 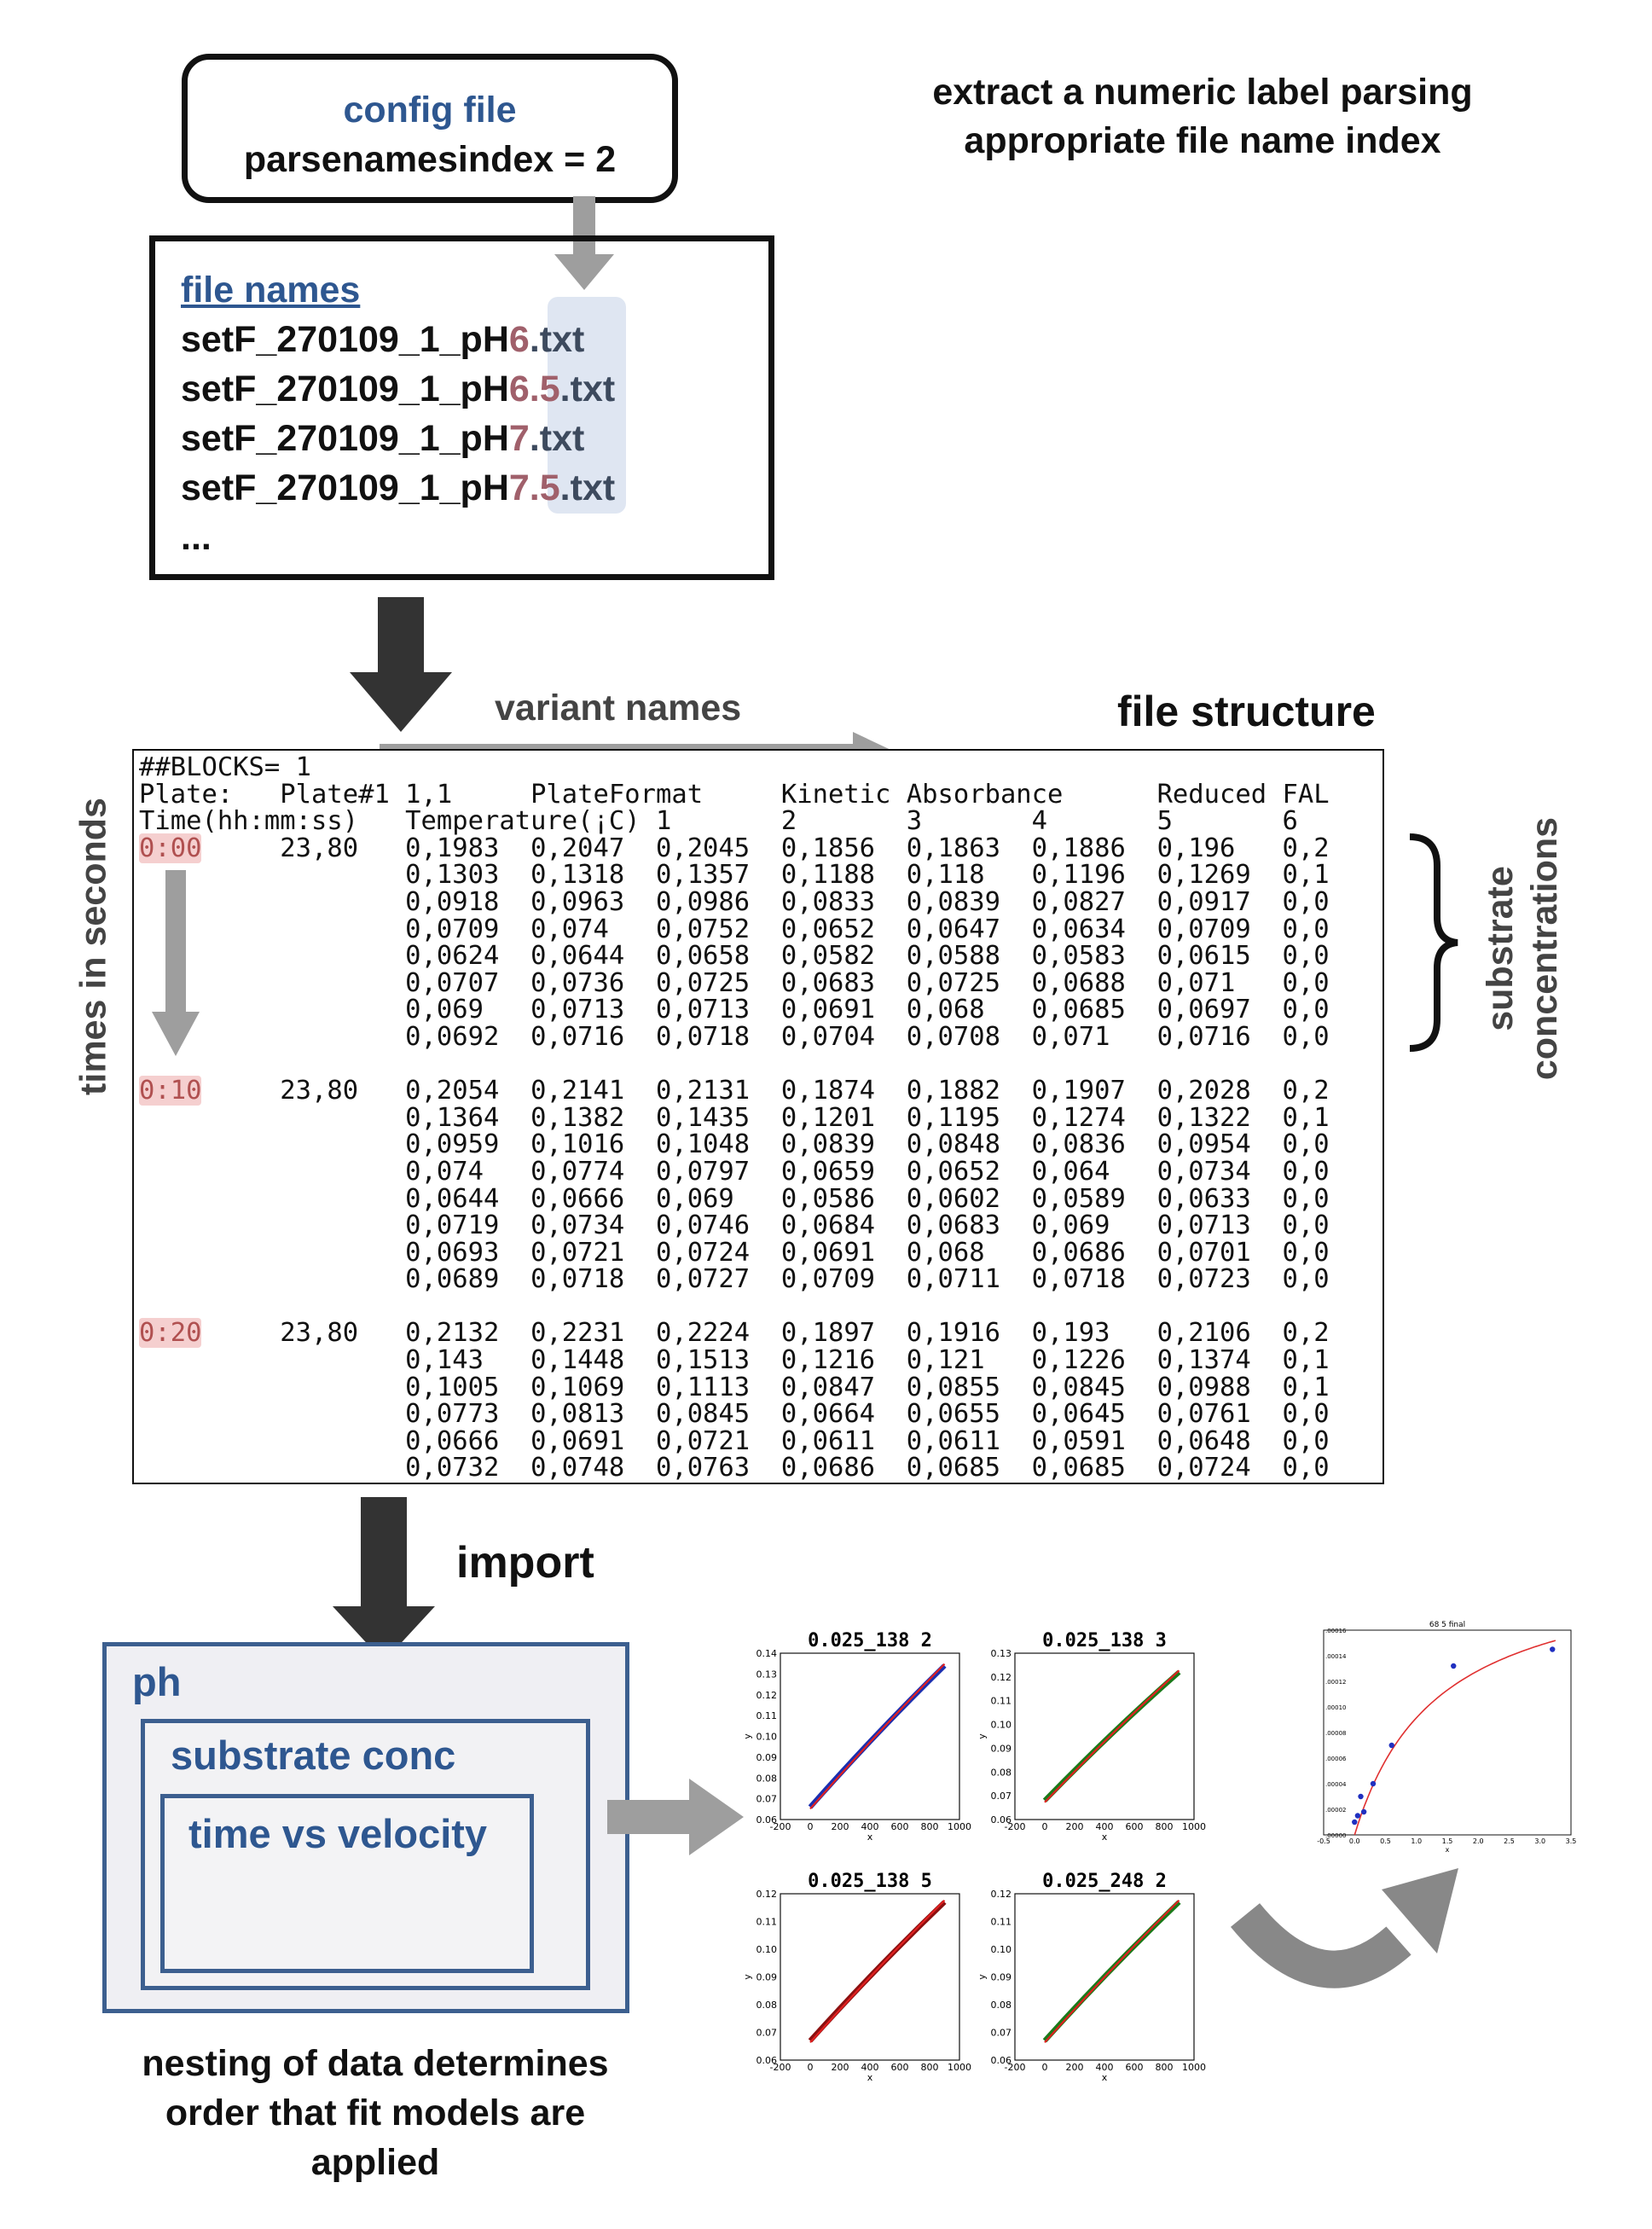 I want to click on nest-time-label: time vs velocity, so click(x=338, y=1833).